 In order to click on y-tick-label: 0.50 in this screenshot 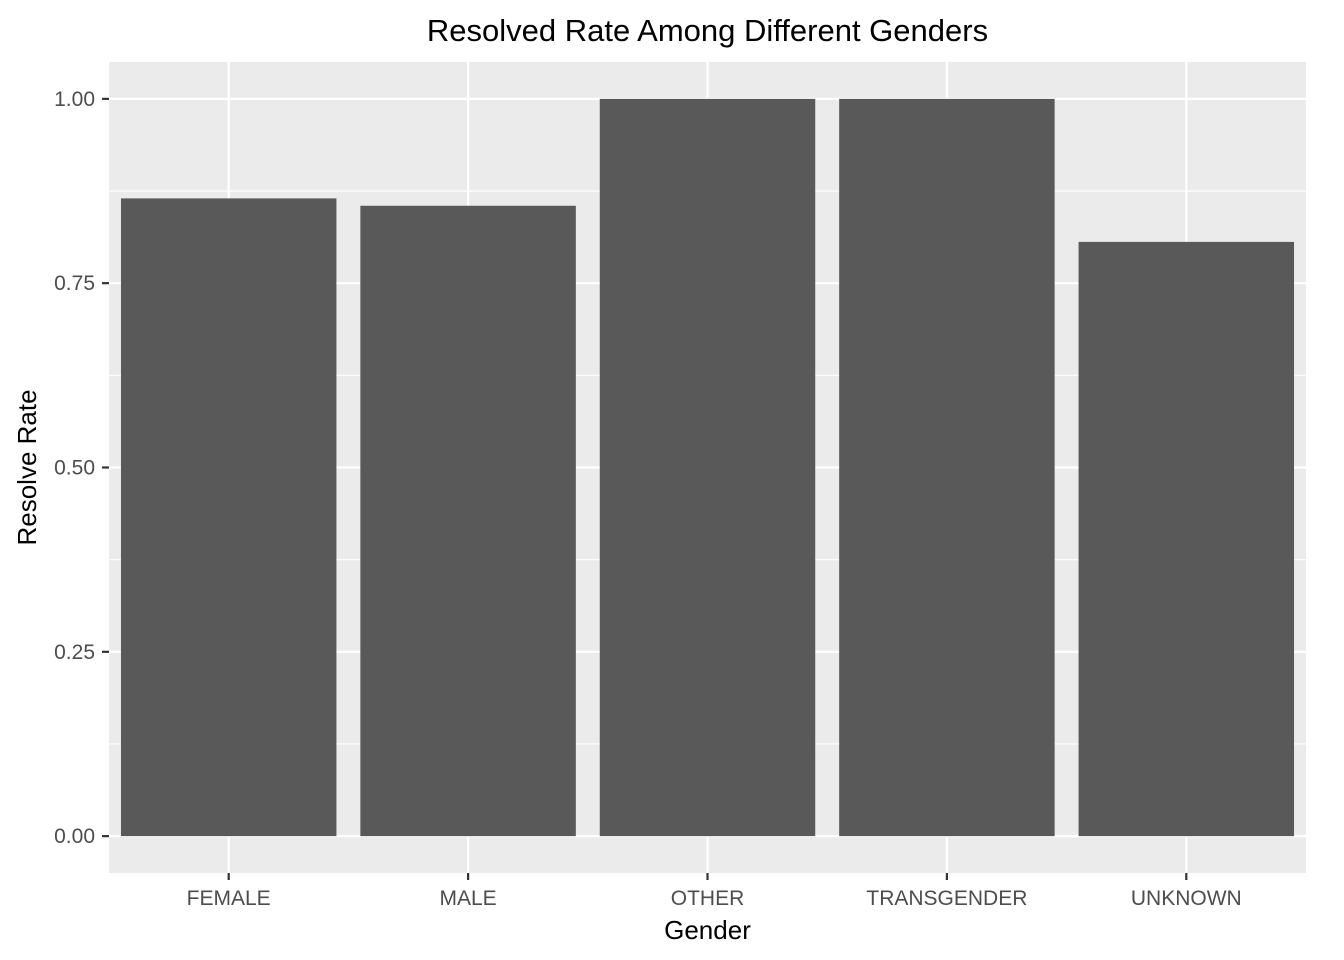, I will do `click(74, 468)`.